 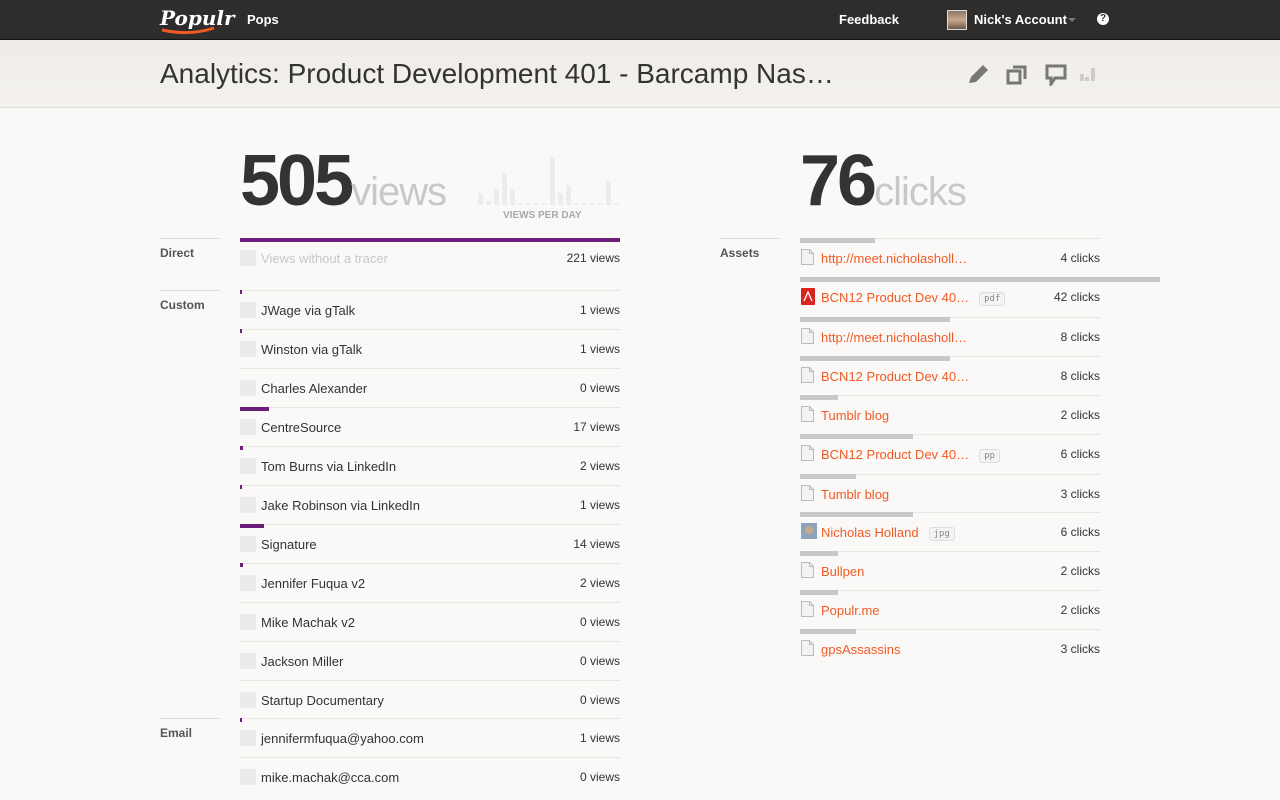 What do you see at coordinates (430, 621) in the screenshot?
I see `list-item: Mike Machak v2 0 views` at bounding box center [430, 621].